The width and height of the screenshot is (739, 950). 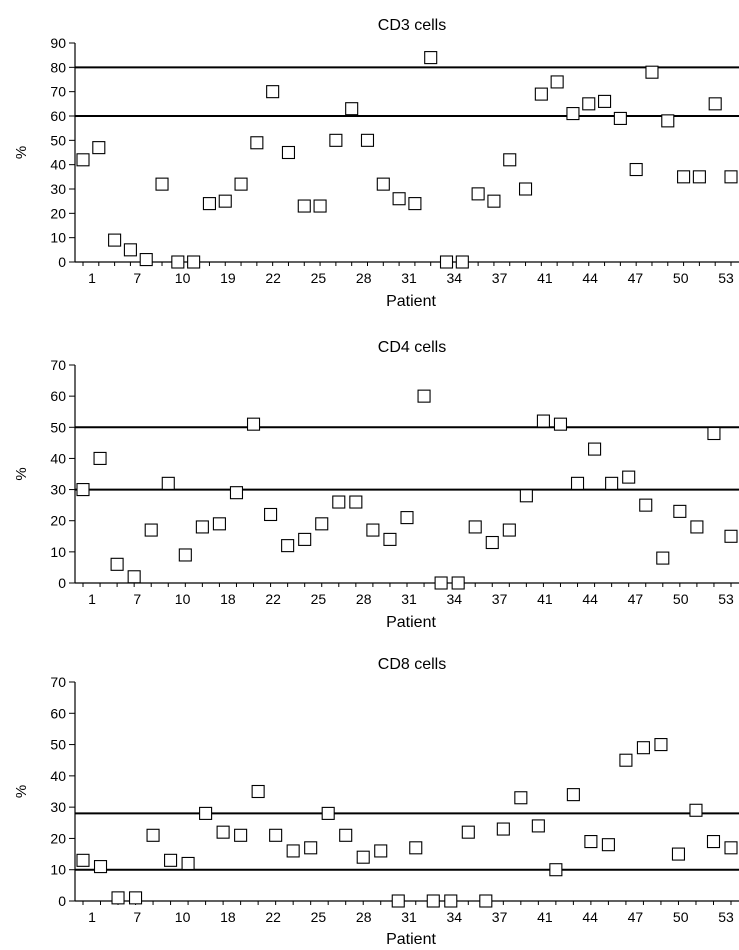 I want to click on x-tick-label: 7, so click(x=137, y=599).